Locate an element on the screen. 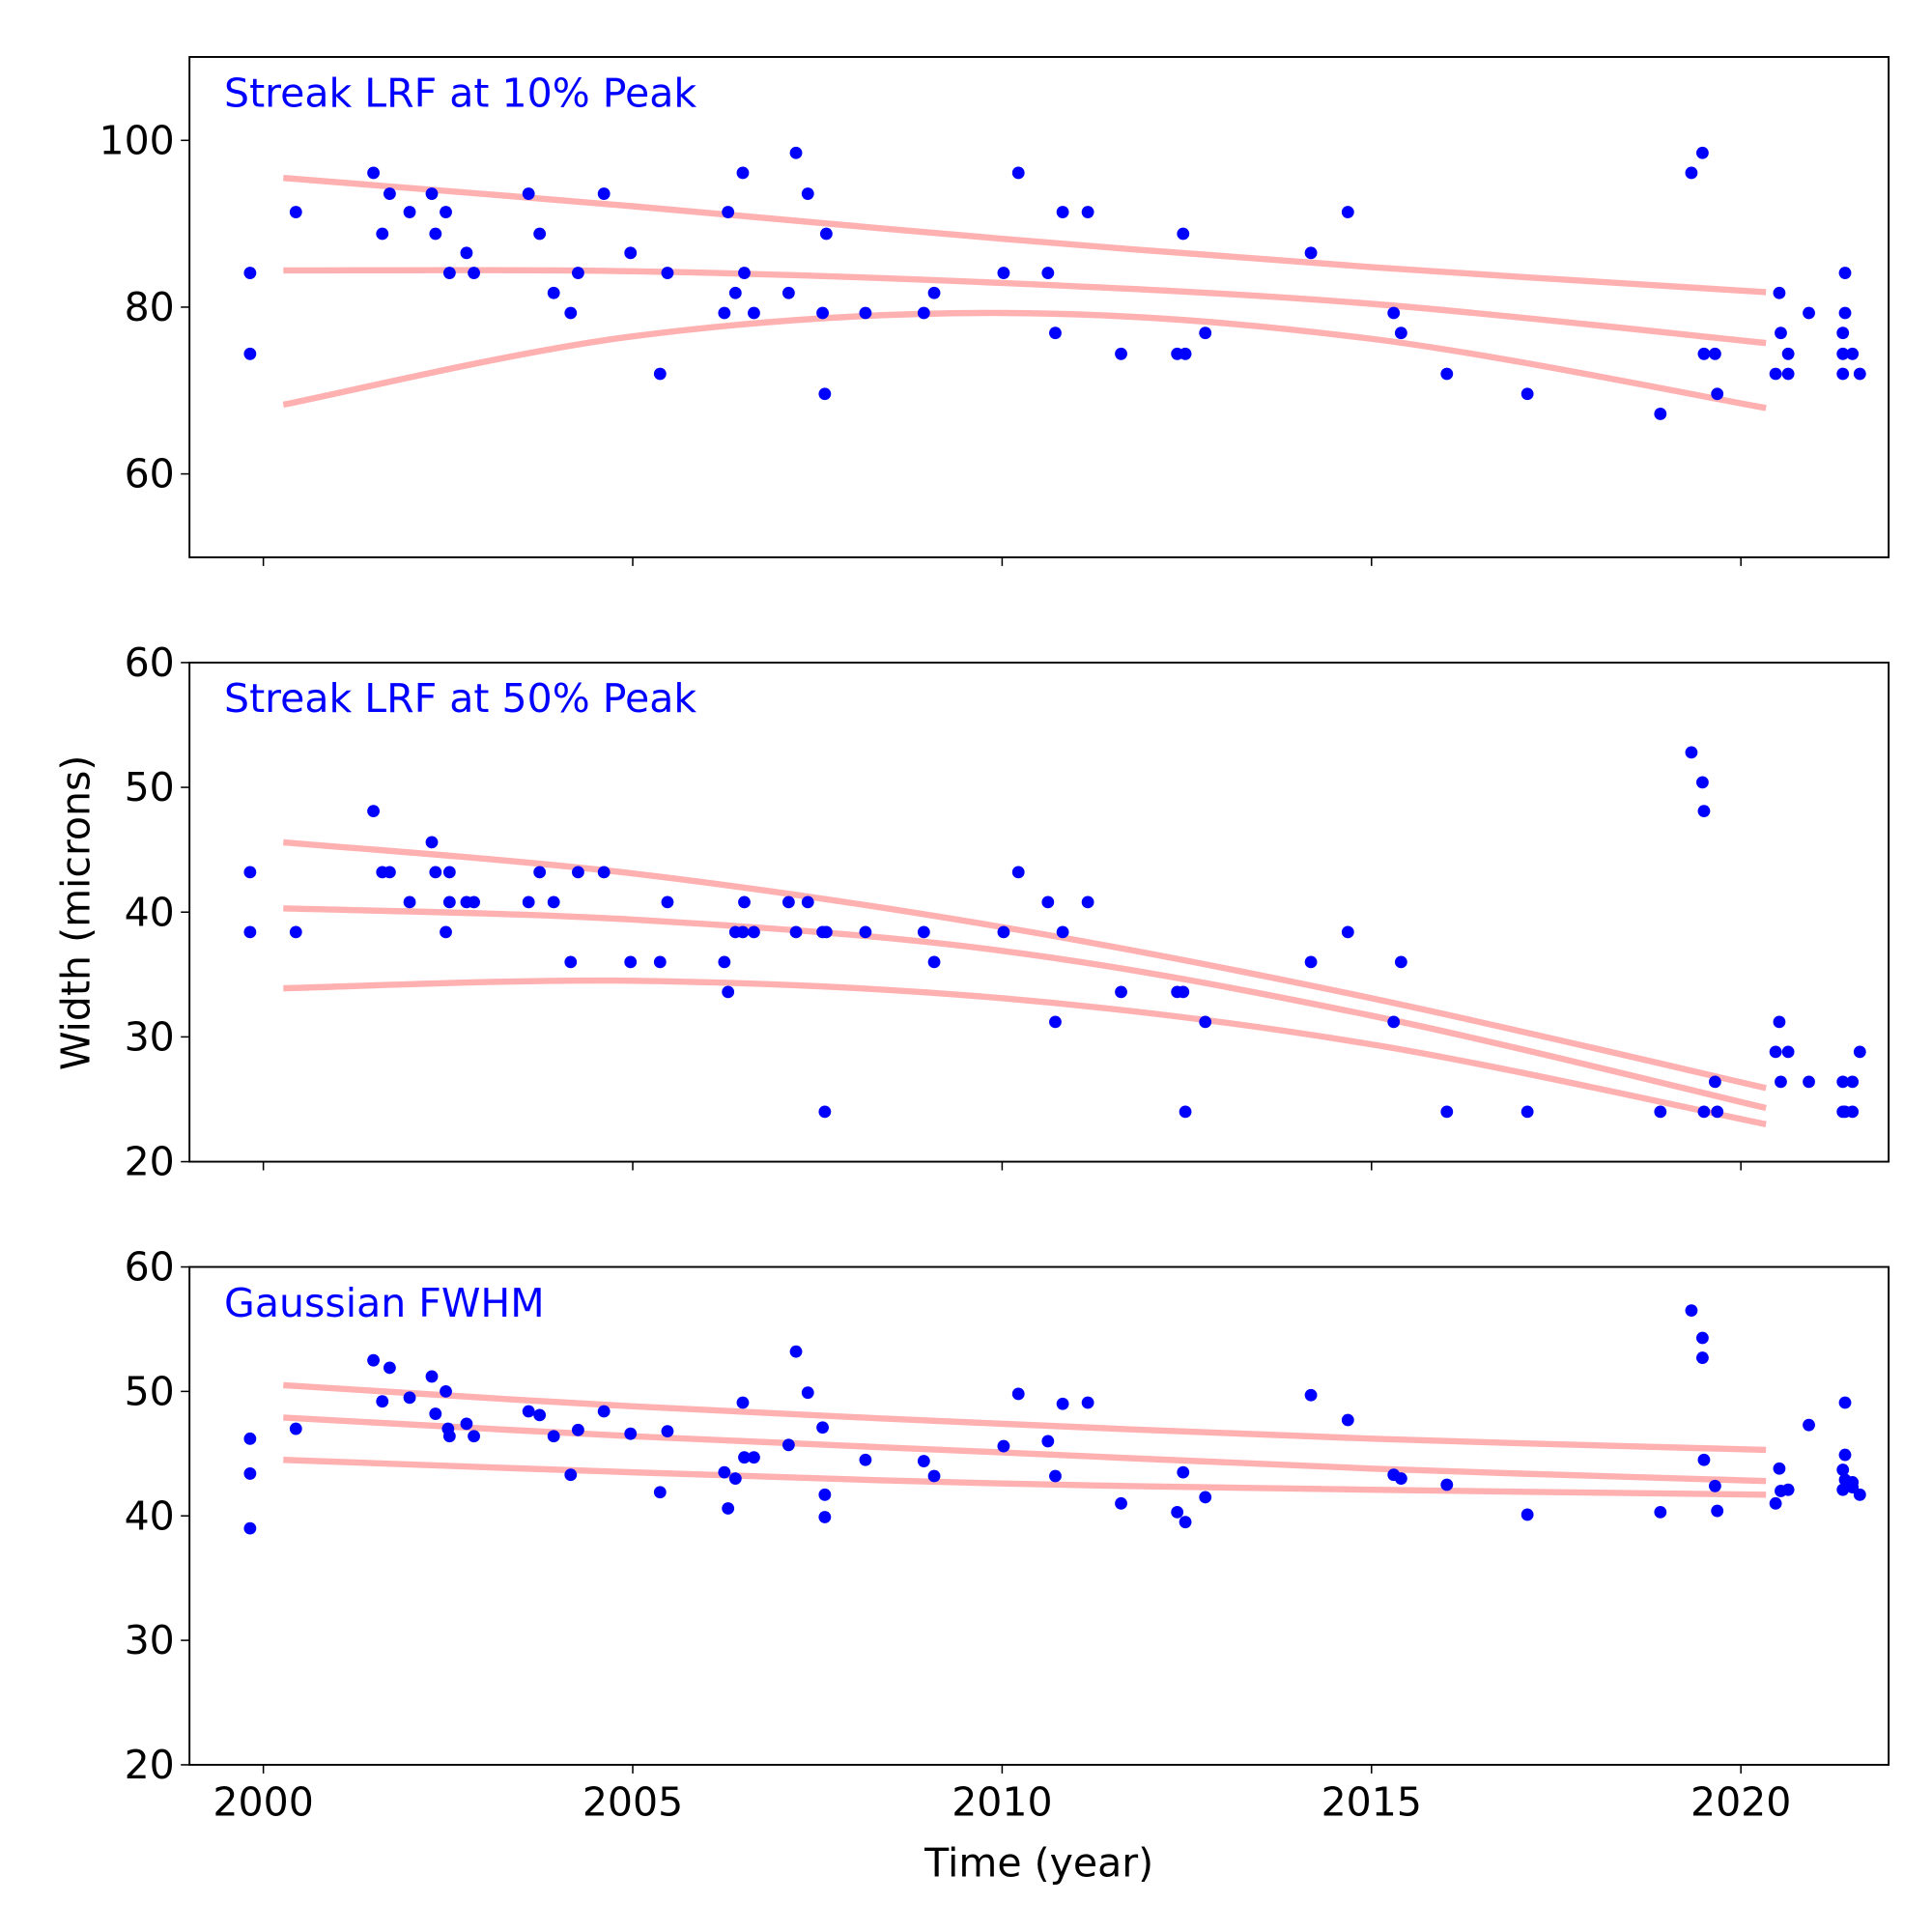 This screenshot has width=1932, height=1932. x-tick-label: 2000 is located at coordinates (263, 1801).